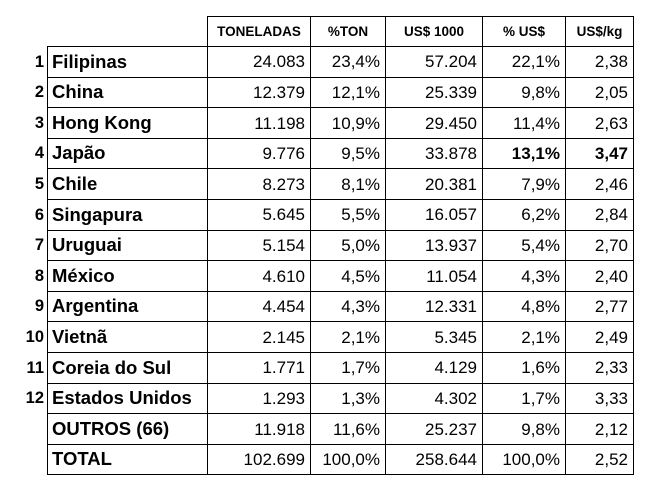 This screenshot has width=650, height=500. I want to click on table-row-total: TOTAL 102.699 100,0% 258.644 100,0% 2,52, so click(328, 459).